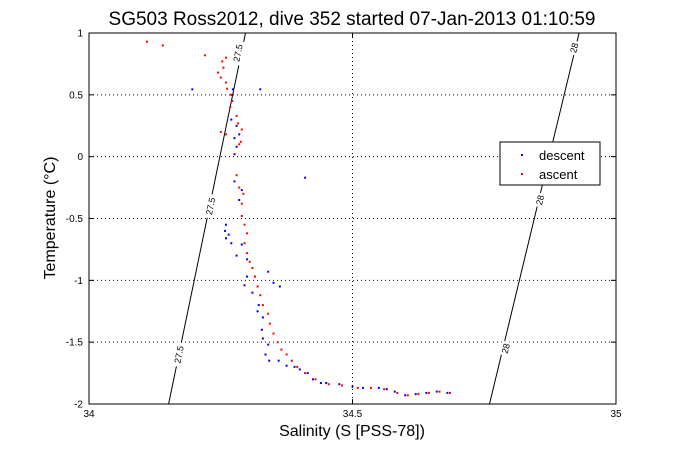  I want to click on contour-label: 27.5, so click(178, 354).